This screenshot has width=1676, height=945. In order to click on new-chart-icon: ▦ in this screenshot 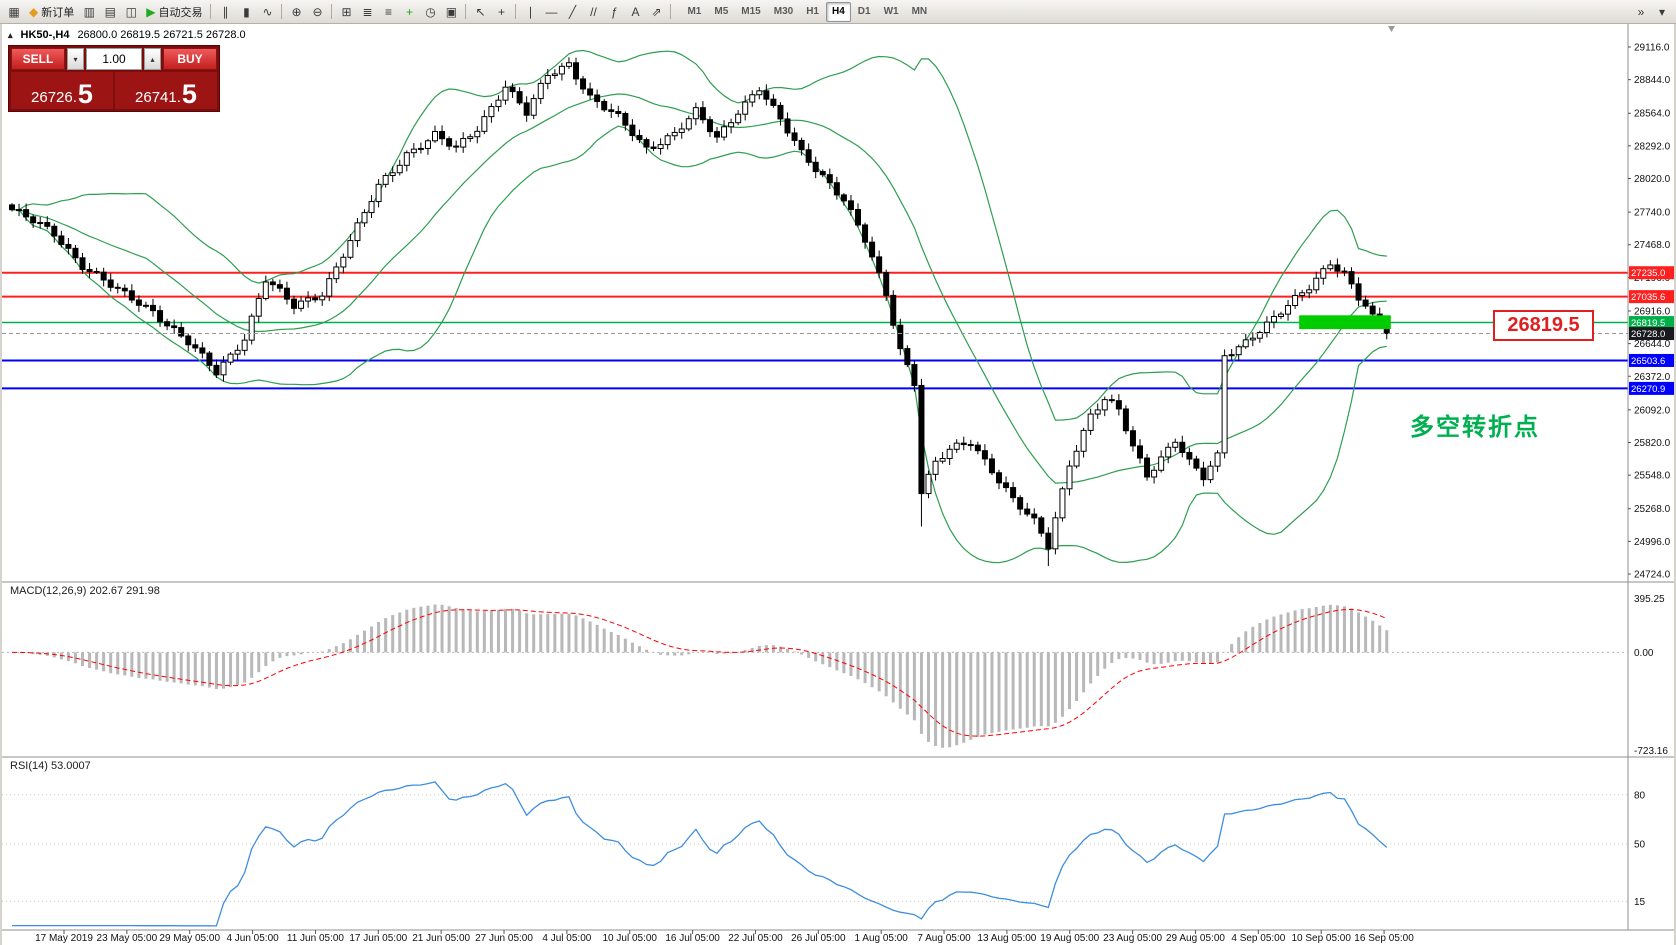, I will do `click(14, 11)`.